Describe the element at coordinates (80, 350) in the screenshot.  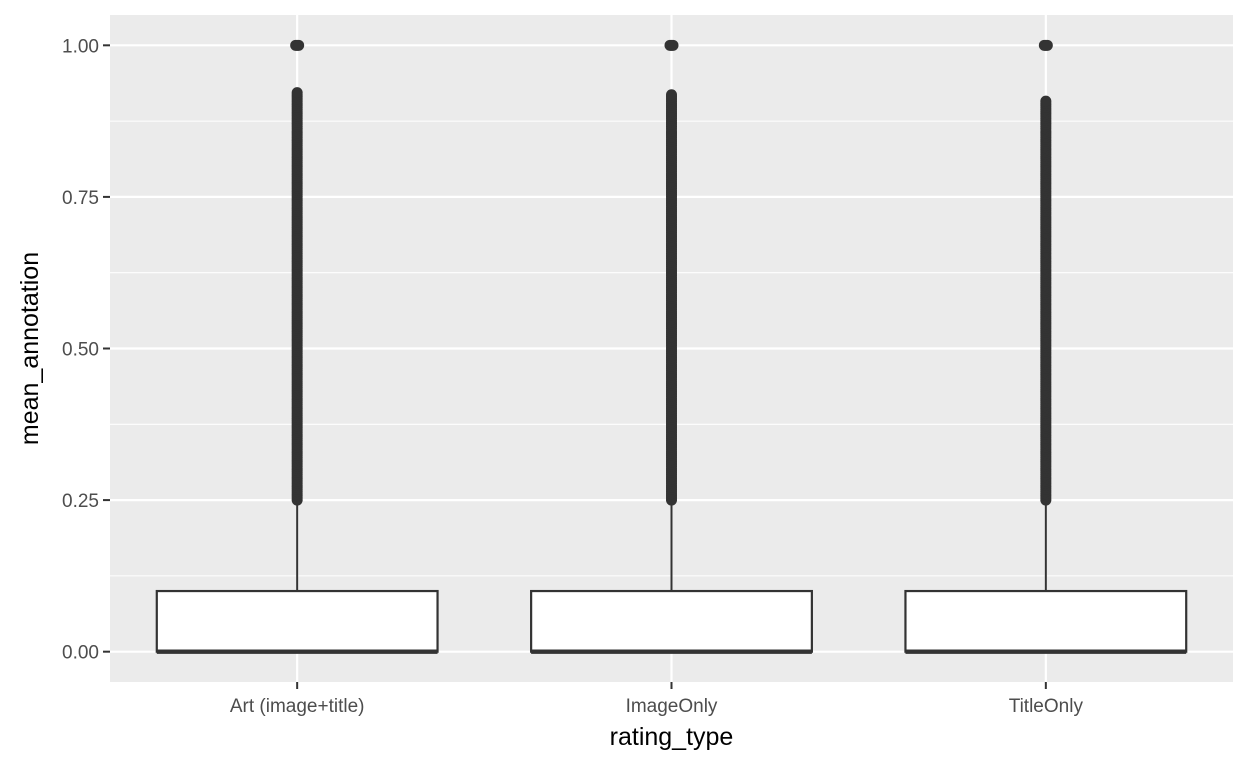
I see `y-tick-label: 0.50` at that location.